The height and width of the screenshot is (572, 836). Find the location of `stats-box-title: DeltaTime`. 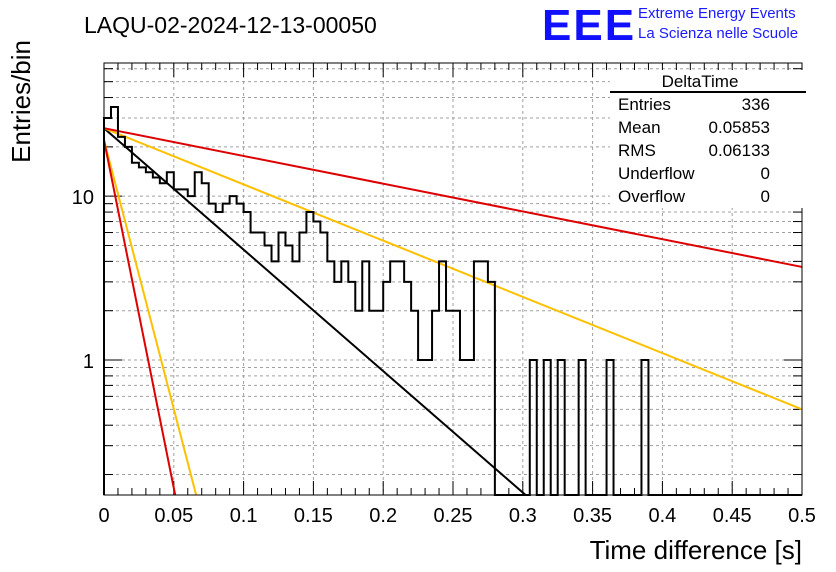

stats-box-title: DeltaTime is located at coordinates (700, 81).